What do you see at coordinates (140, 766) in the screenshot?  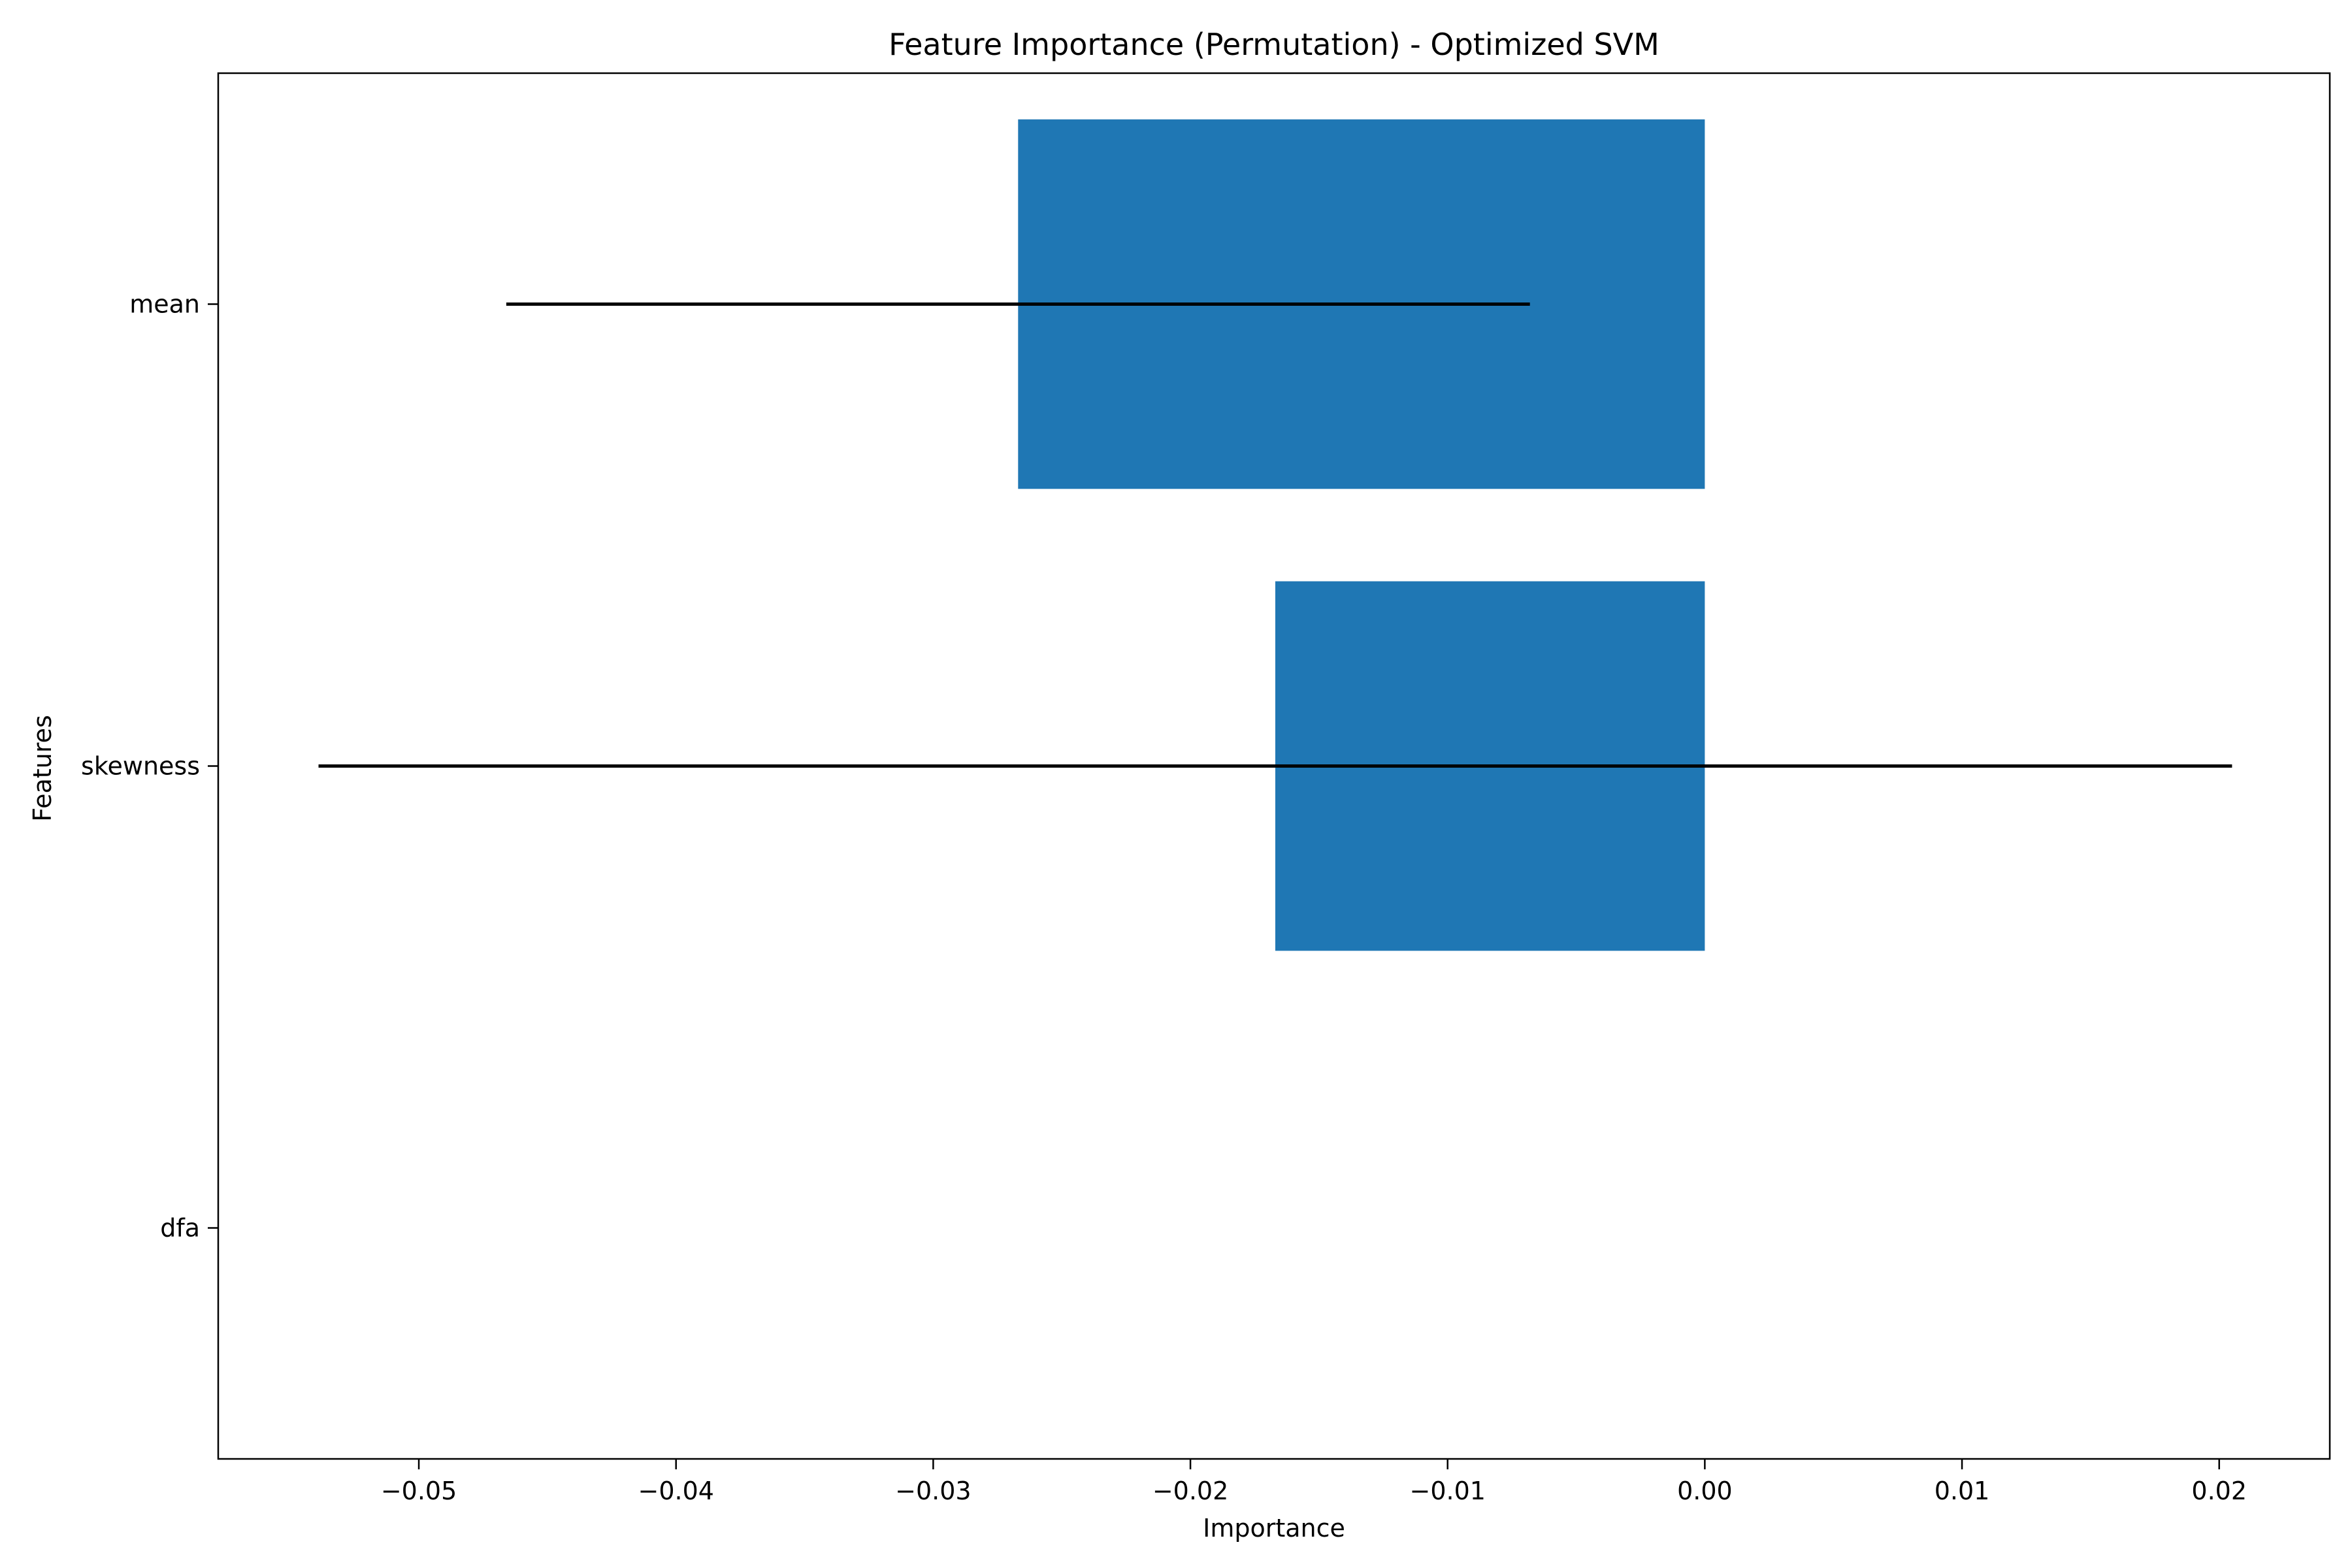 I see `y-tick-label-skewness: skewness` at bounding box center [140, 766].